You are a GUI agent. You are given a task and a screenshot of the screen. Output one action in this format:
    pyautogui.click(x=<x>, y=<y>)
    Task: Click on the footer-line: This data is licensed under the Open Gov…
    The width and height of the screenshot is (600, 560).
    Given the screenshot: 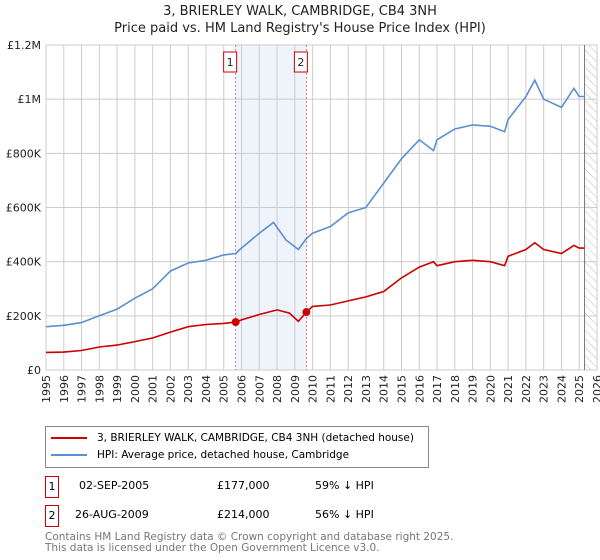 What is the action you would take?
    pyautogui.click(x=212, y=548)
    